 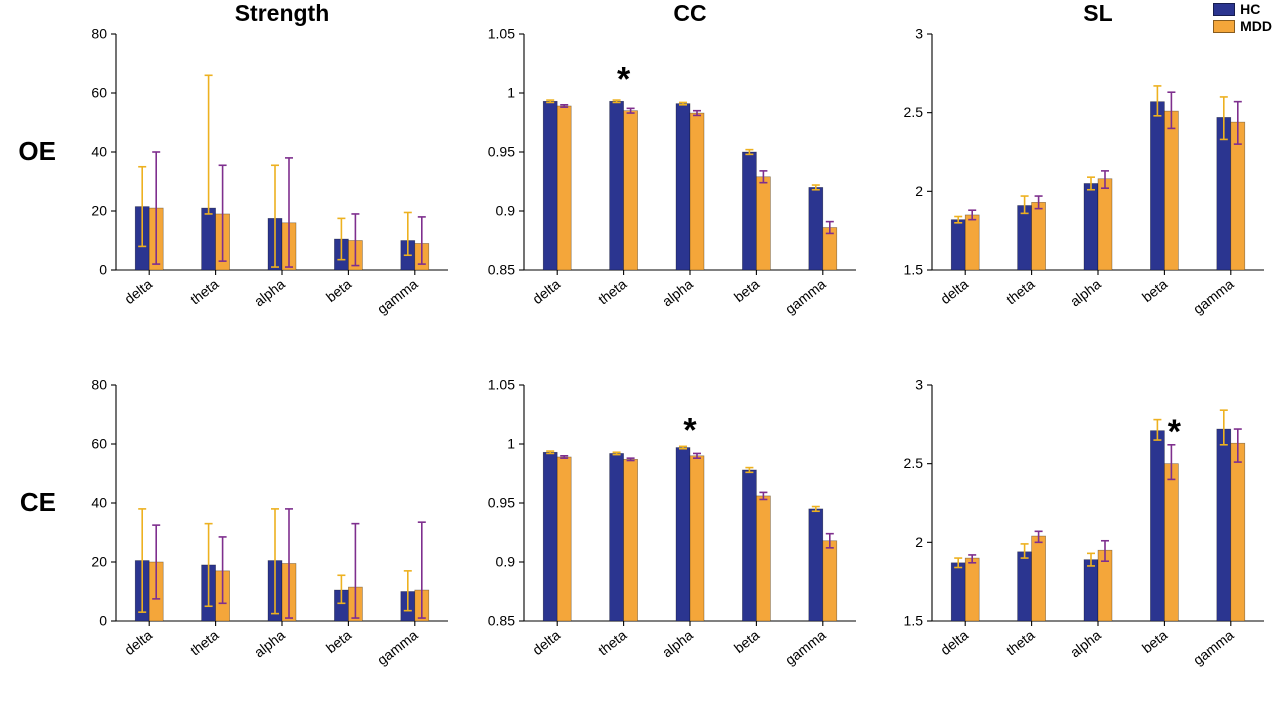 I want to click on row-label-ce: CE, so click(x=37, y=502).